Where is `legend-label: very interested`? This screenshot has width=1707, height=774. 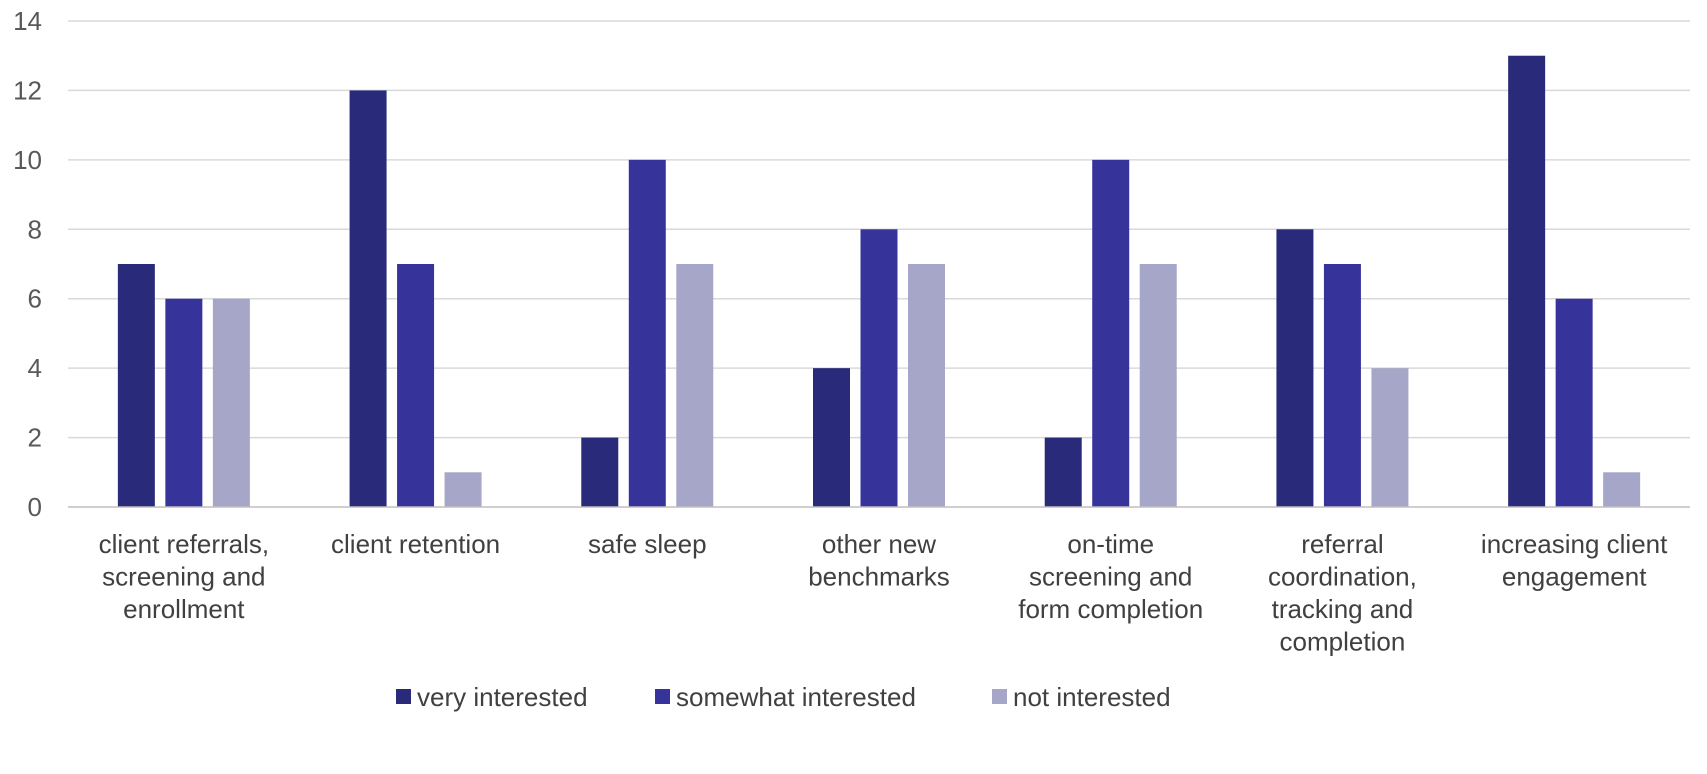
legend-label: very interested is located at coordinates (502, 697).